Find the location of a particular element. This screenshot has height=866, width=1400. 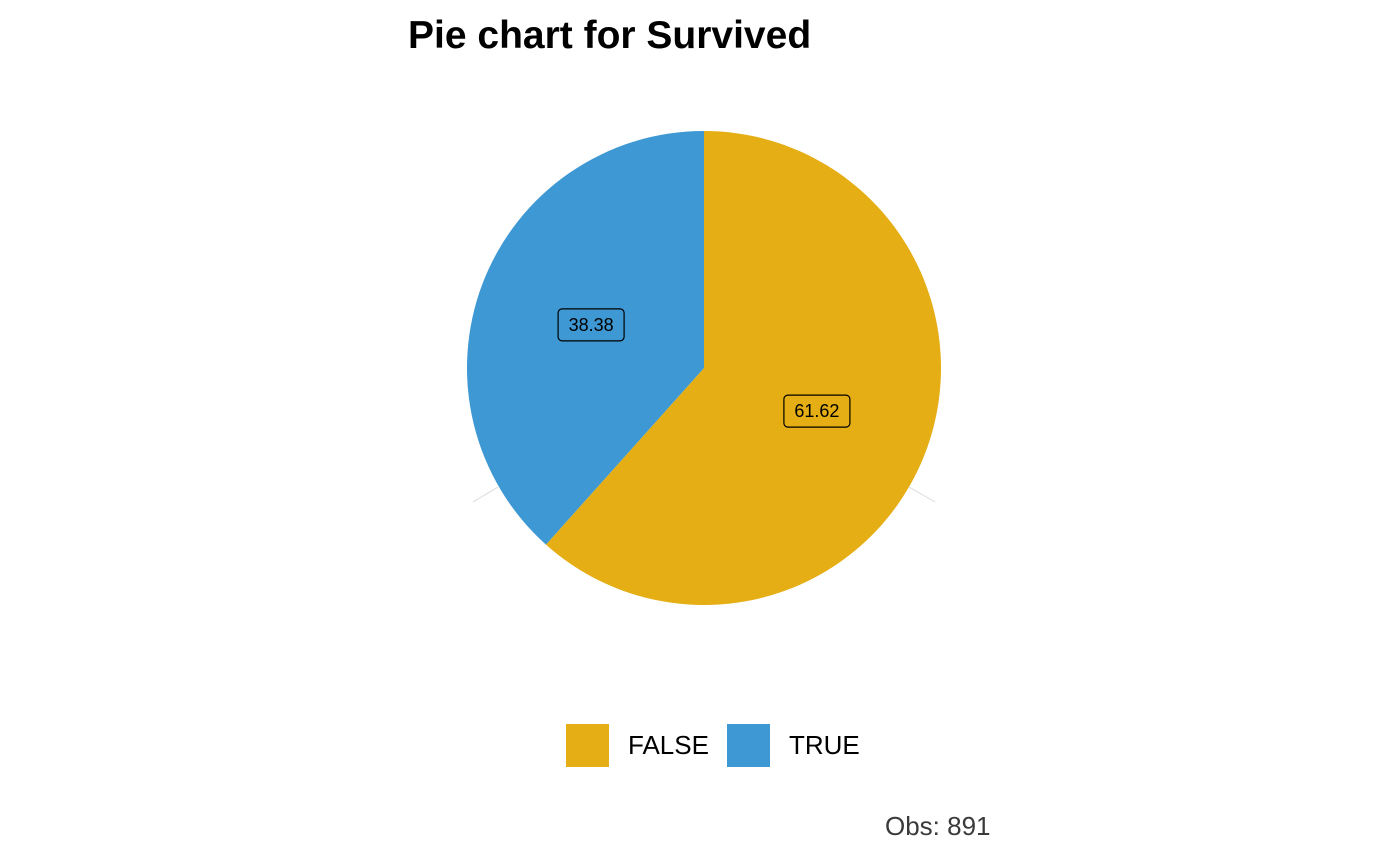

legend-swatch-true is located at coordinates (748, 745).